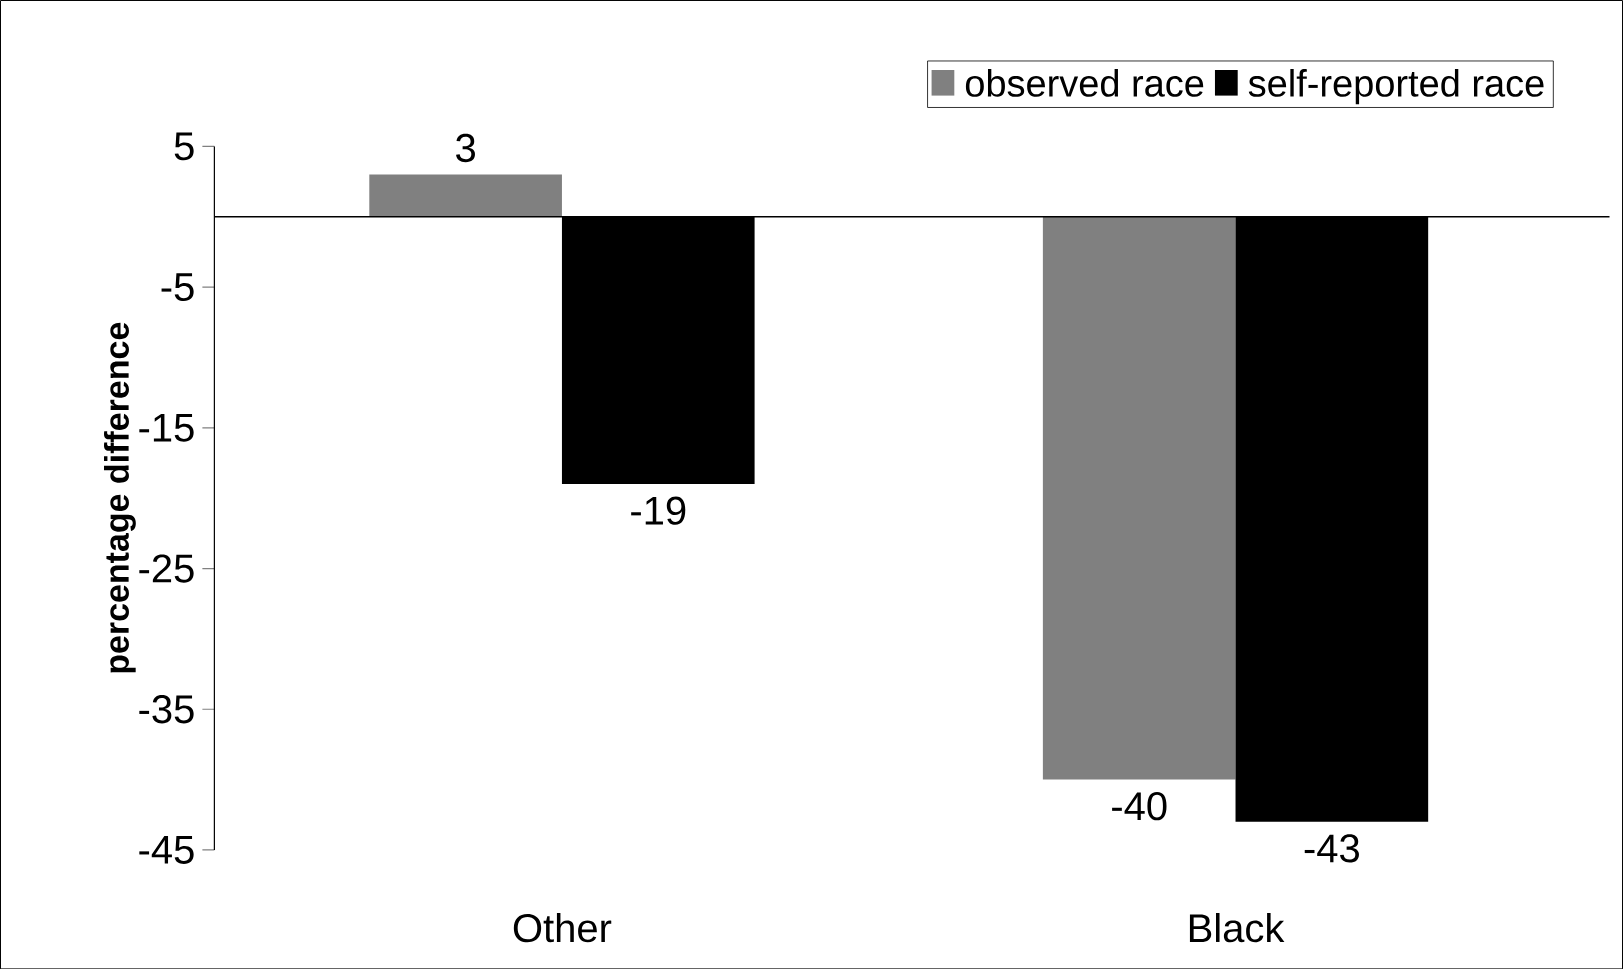 This screenshot has width=1623, height=969. What do you see at coordinates (166, 709) in the screenshot?
I see `y-tick-label: -35` at bounding box center [166, 709].